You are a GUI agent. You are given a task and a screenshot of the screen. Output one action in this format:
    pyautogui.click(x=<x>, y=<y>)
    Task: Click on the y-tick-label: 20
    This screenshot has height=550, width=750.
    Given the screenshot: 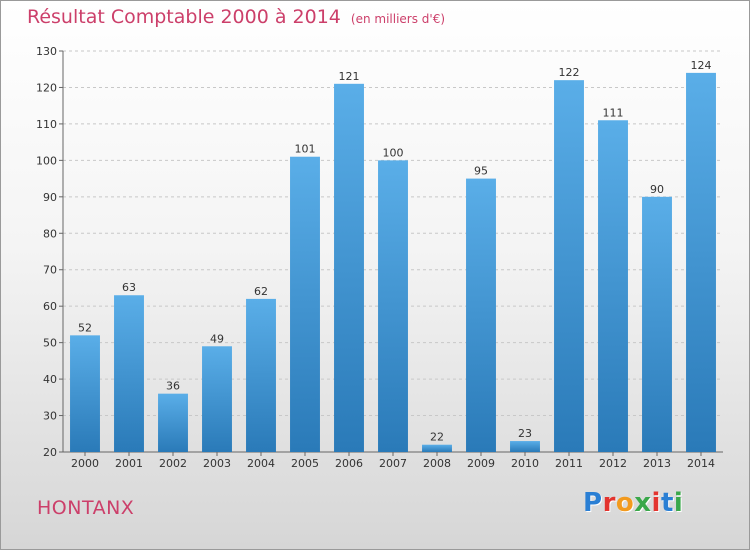 What is the action you would take?
    pyautogui.click(x=50, y=452)
    